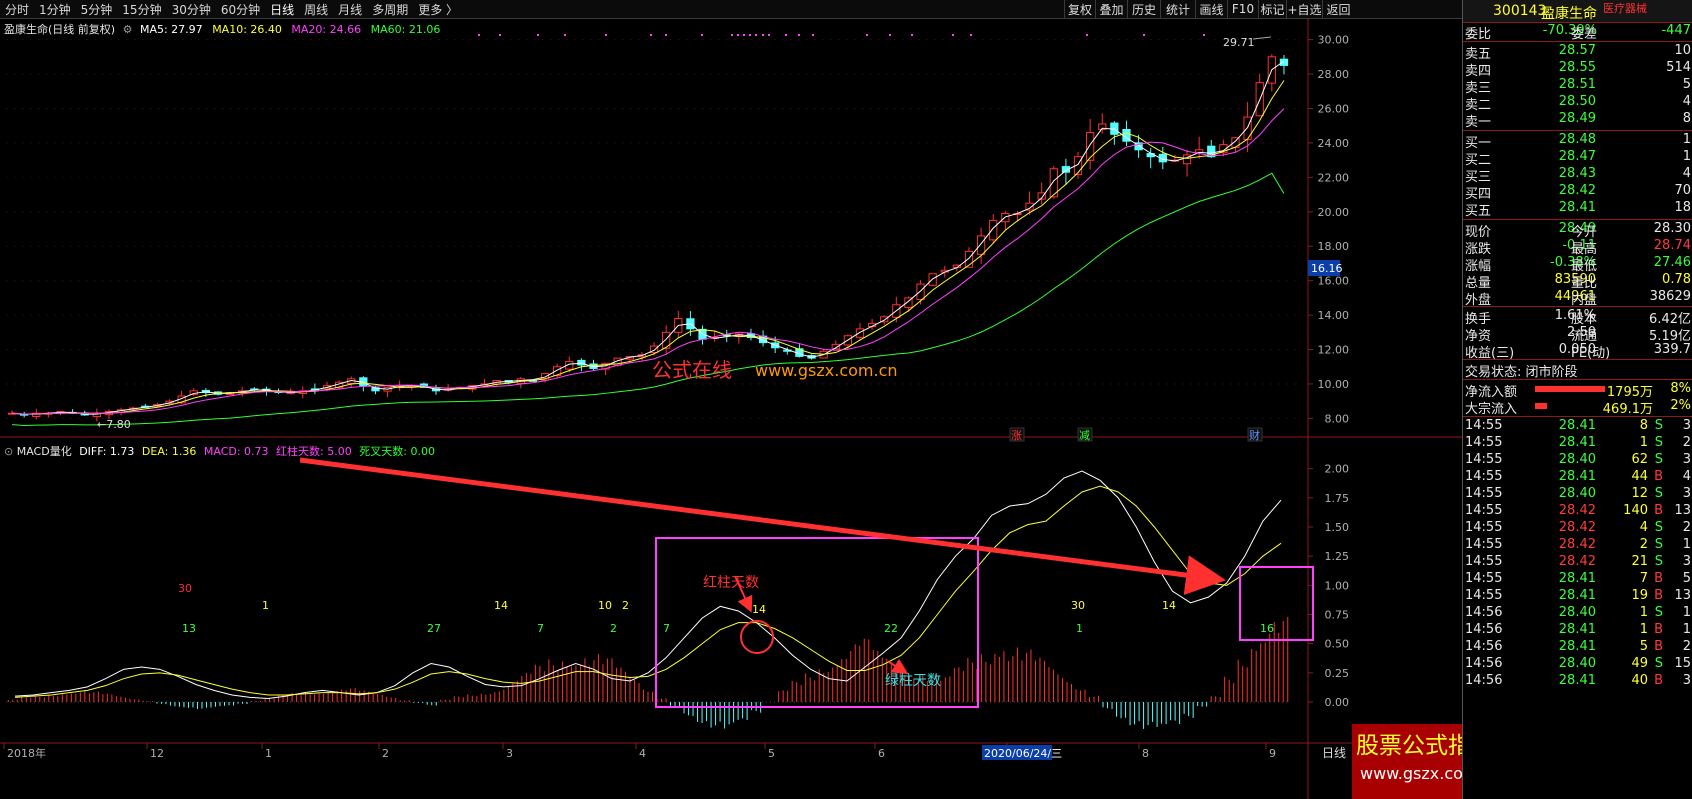 This screenshot has height=799, width=1692. What do you see at coordinates (1478, 54) in the screenshot?
I see `ask-row-cell: 卖五` at bounding box center [1478, 54].